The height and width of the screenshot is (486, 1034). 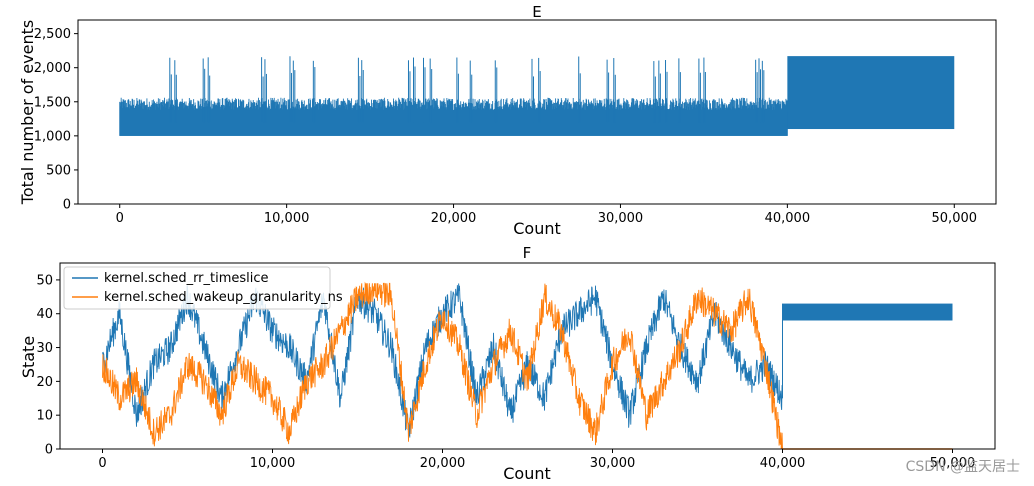 What do you see at coordinates (871, 93) in the screenshot?
I see `chart-e-series-block` at bounding box center [871, 93].